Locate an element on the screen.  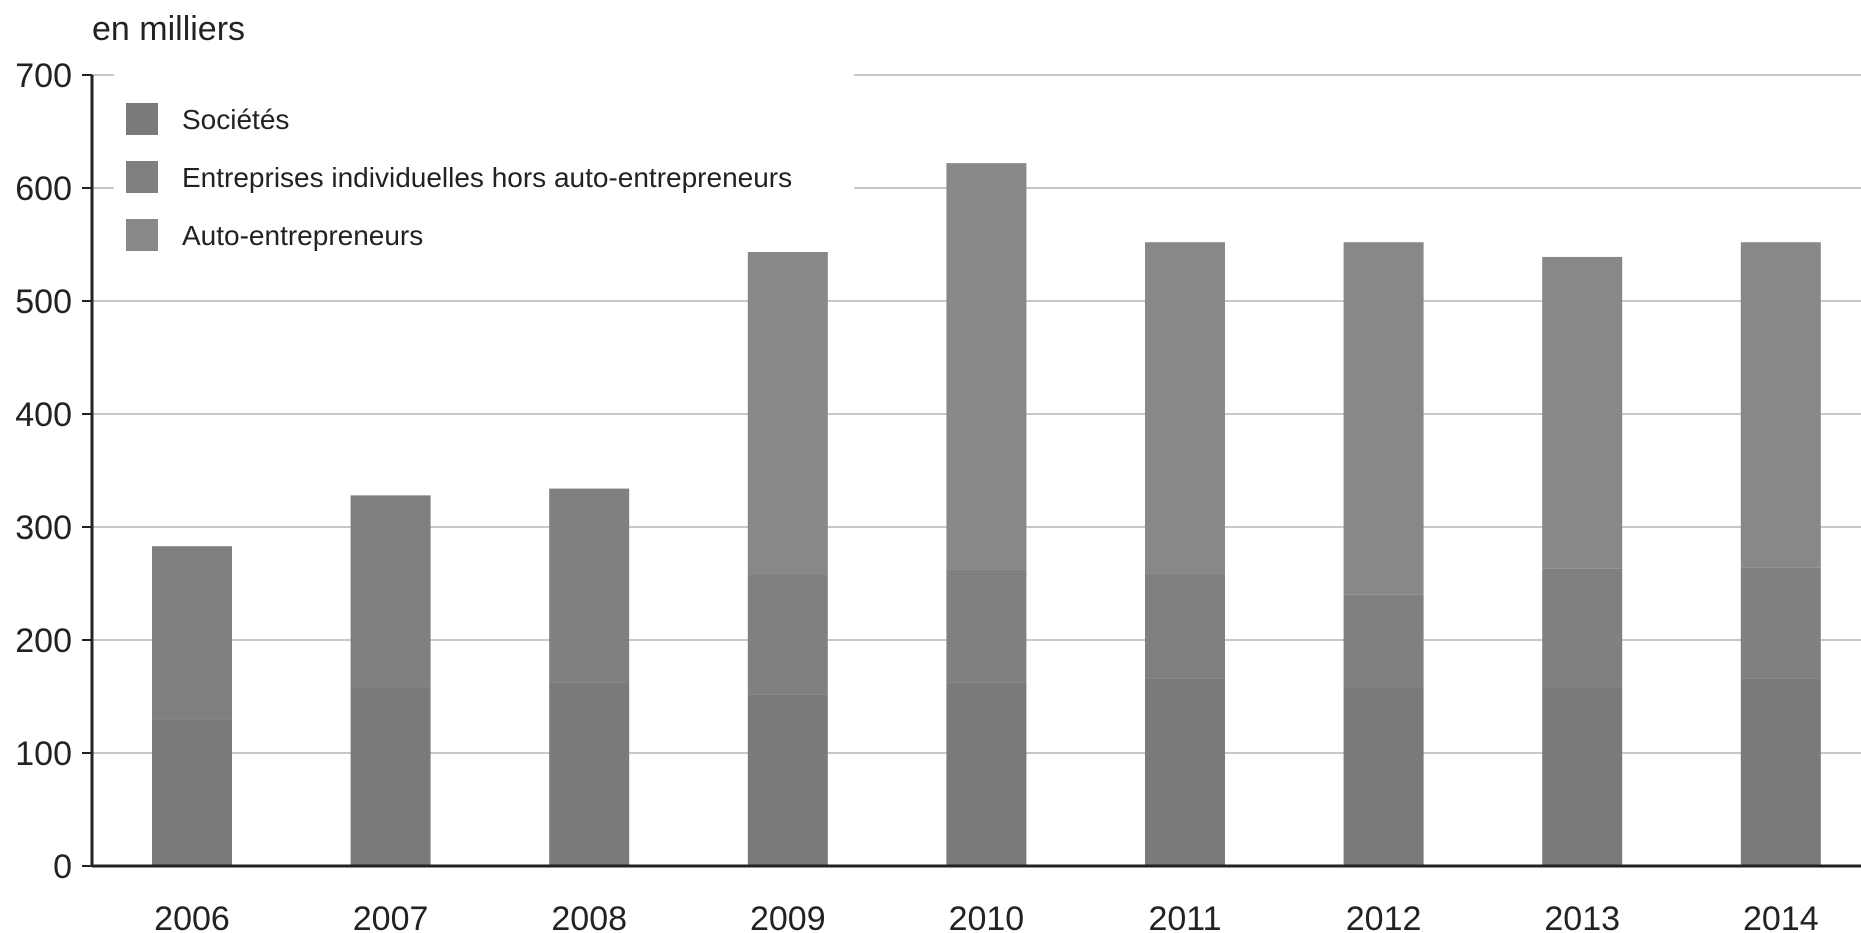
x-tick-label: 2007 is located at coordinates (391, 916).